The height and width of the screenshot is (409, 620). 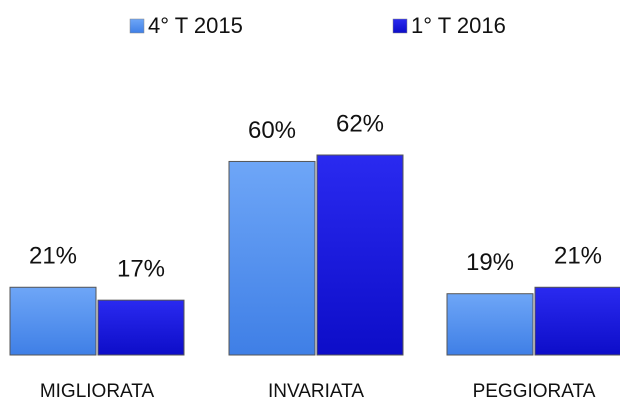 I want to click on x-tick-label: PEGGIORATA, so click(x=534, y=391).